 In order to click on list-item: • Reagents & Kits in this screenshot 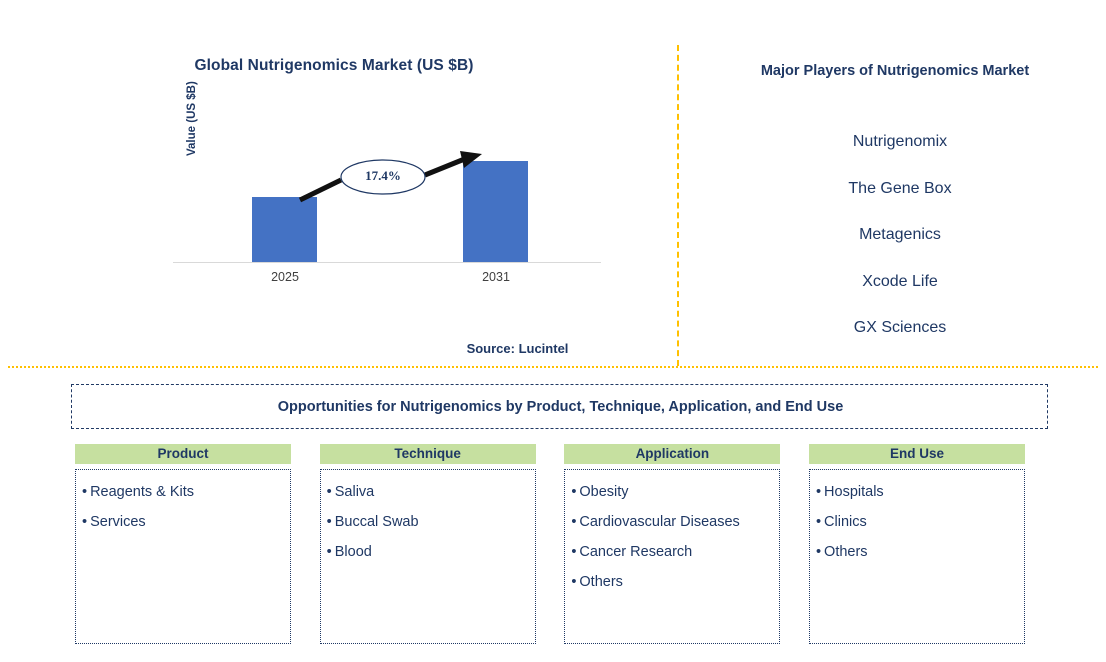, I will do `click(183, 492)`.